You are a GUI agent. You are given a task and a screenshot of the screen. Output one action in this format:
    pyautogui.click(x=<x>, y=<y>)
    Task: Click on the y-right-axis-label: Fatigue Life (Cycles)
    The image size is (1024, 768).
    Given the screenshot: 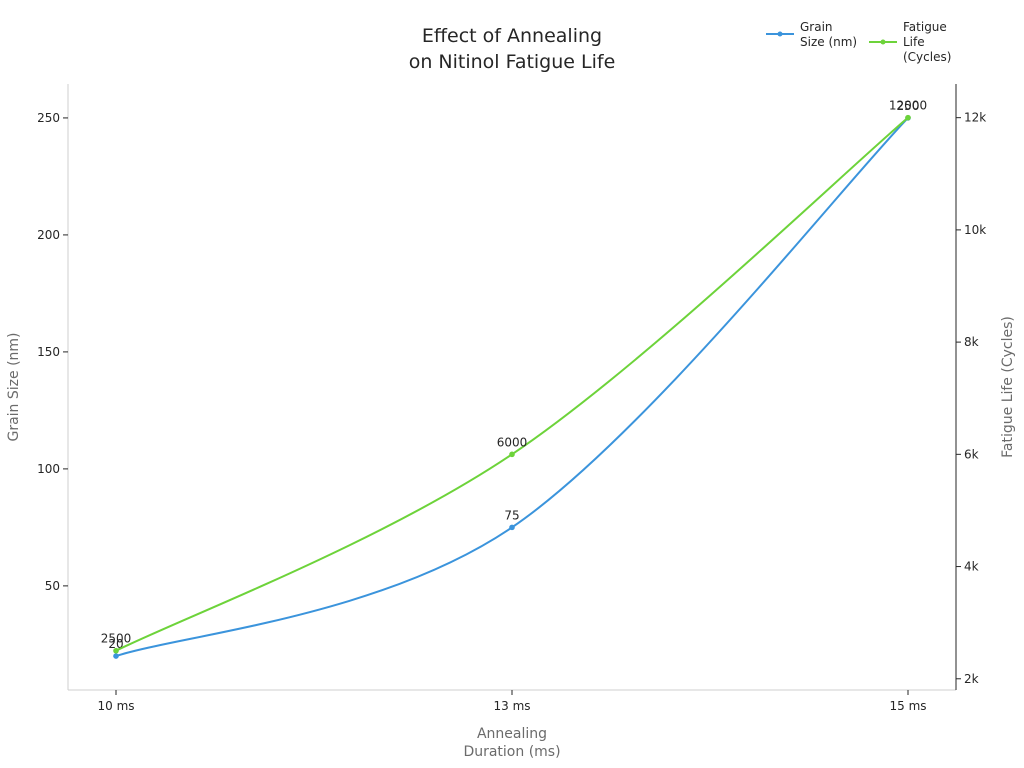 What is the action you would take?
    pyautogui.click(x=1008, y=387)
    